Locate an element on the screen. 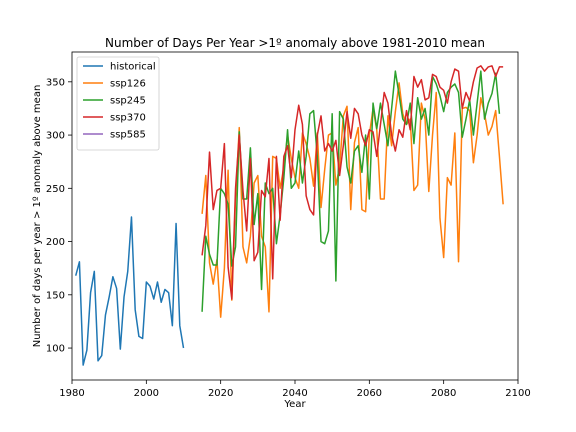  legend-label-ssp245: ssp245 is located at coordinates (128, 101).